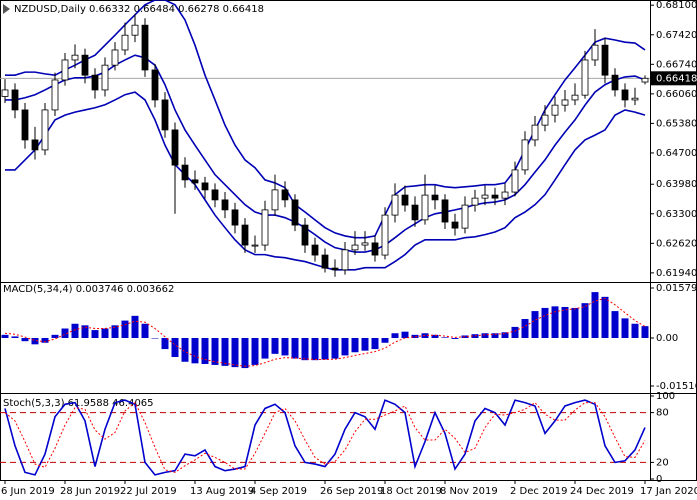  I want to click on y-tick-label: 0.64700, so click(676, 153).